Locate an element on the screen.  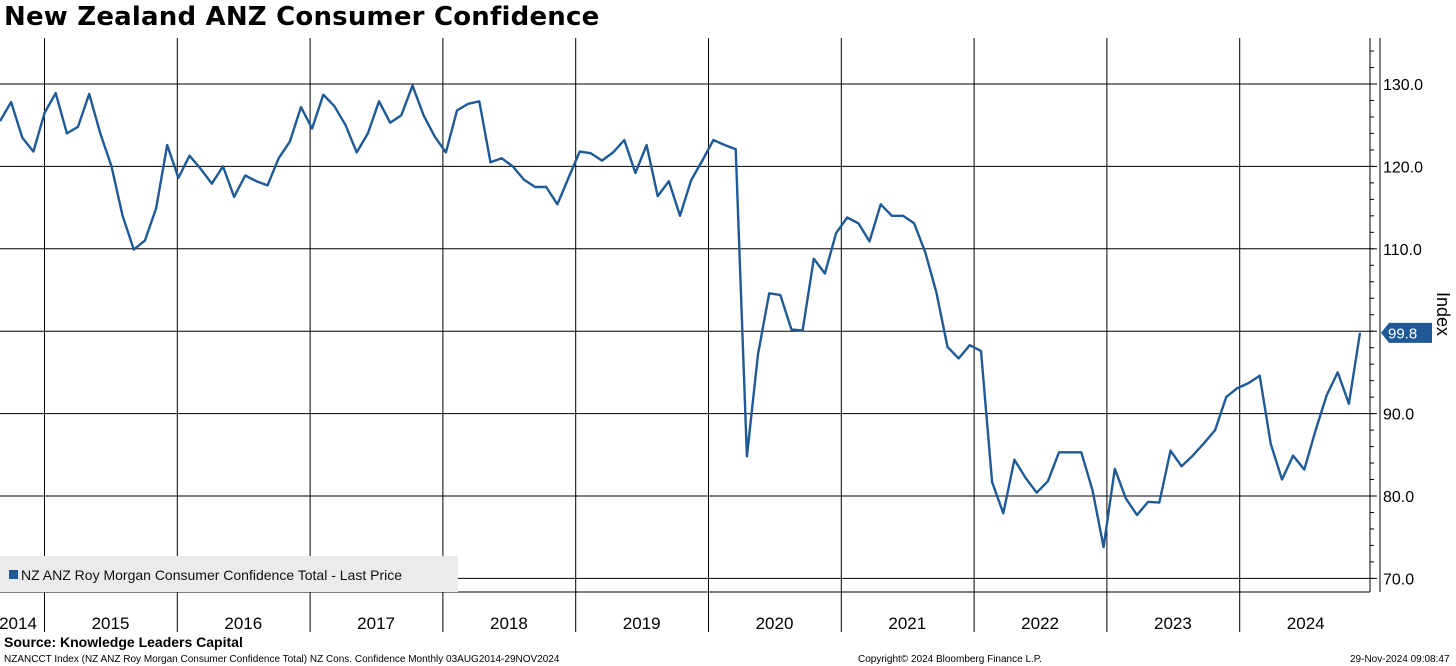
y-axis-label: Index is located at coordinates (1443, 314).